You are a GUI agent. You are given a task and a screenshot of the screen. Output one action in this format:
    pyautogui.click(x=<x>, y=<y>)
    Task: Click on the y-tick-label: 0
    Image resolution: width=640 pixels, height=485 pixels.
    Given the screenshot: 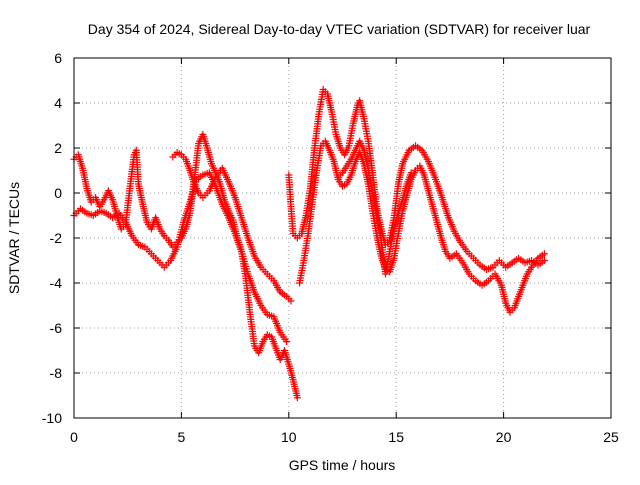 What is the action you would take?
    pyautogui.click(x=58, y=193)
    